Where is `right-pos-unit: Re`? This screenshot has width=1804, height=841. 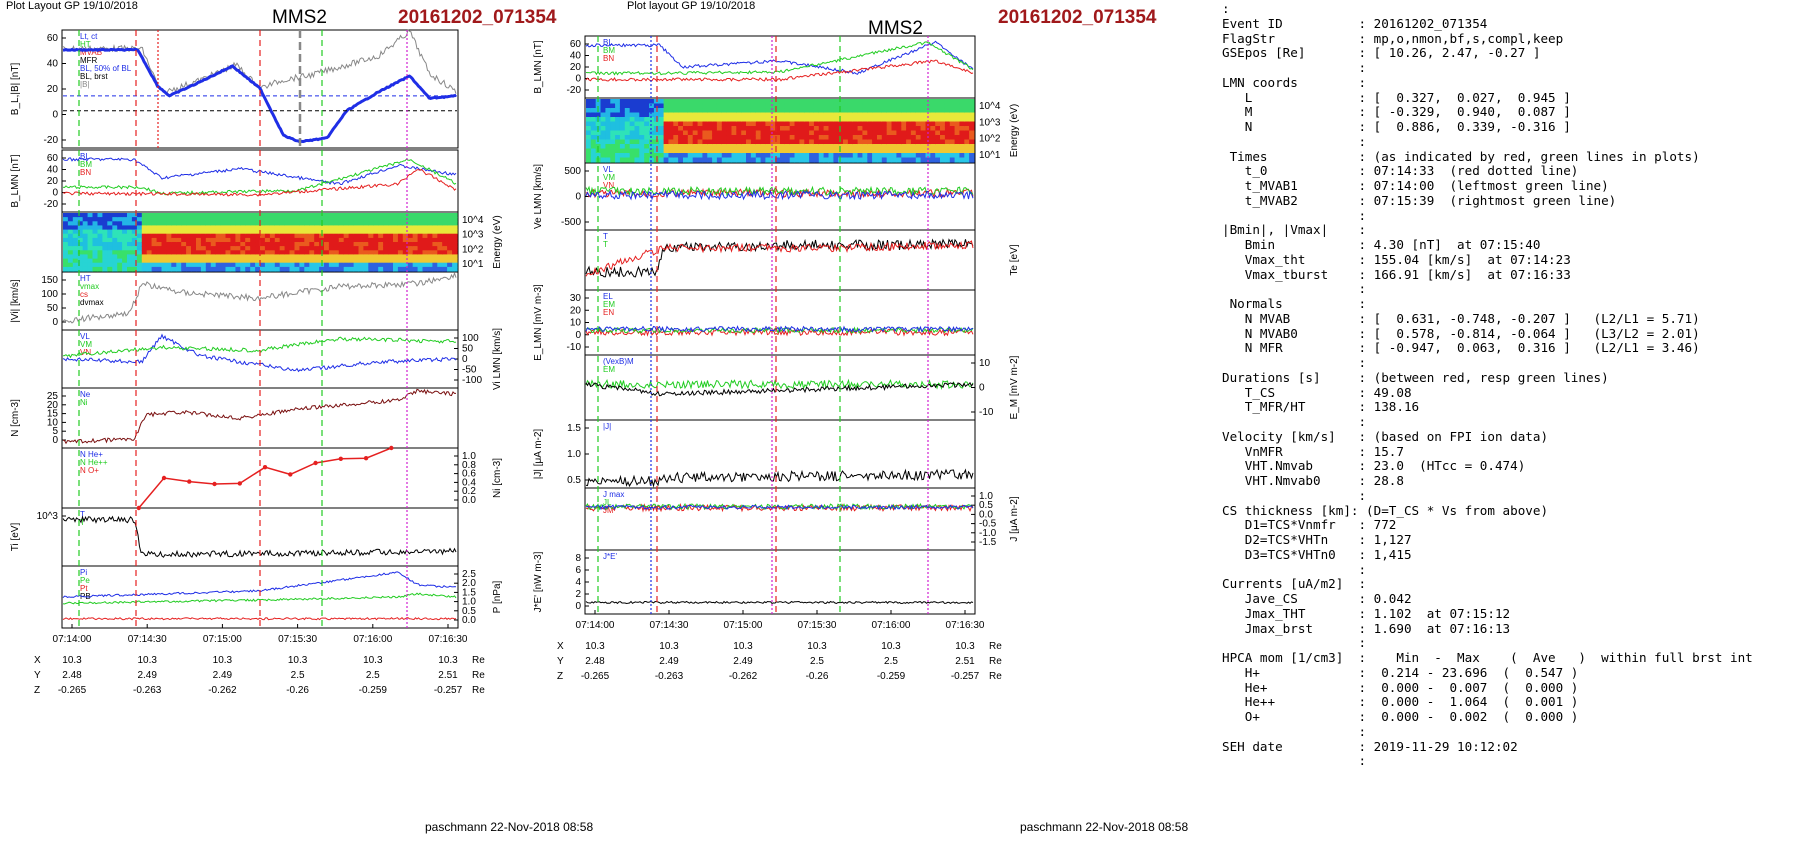 right-pos-unit: Re is located at coordinates (995, 676).